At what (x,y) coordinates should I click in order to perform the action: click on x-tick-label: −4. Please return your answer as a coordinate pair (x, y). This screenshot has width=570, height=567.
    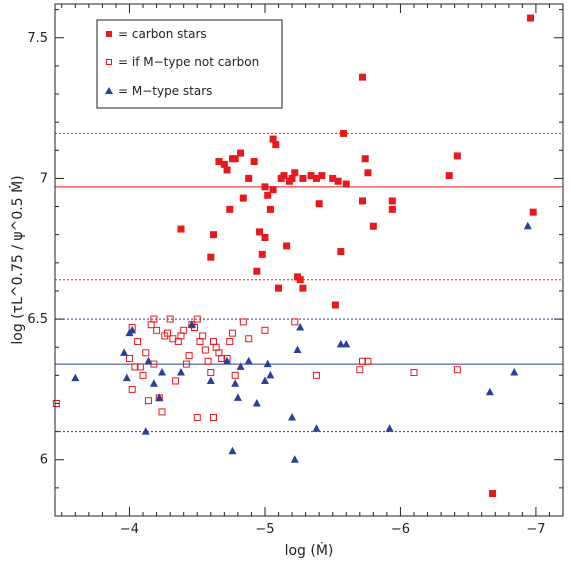
    Looking at the image, I should click on (129, 529).